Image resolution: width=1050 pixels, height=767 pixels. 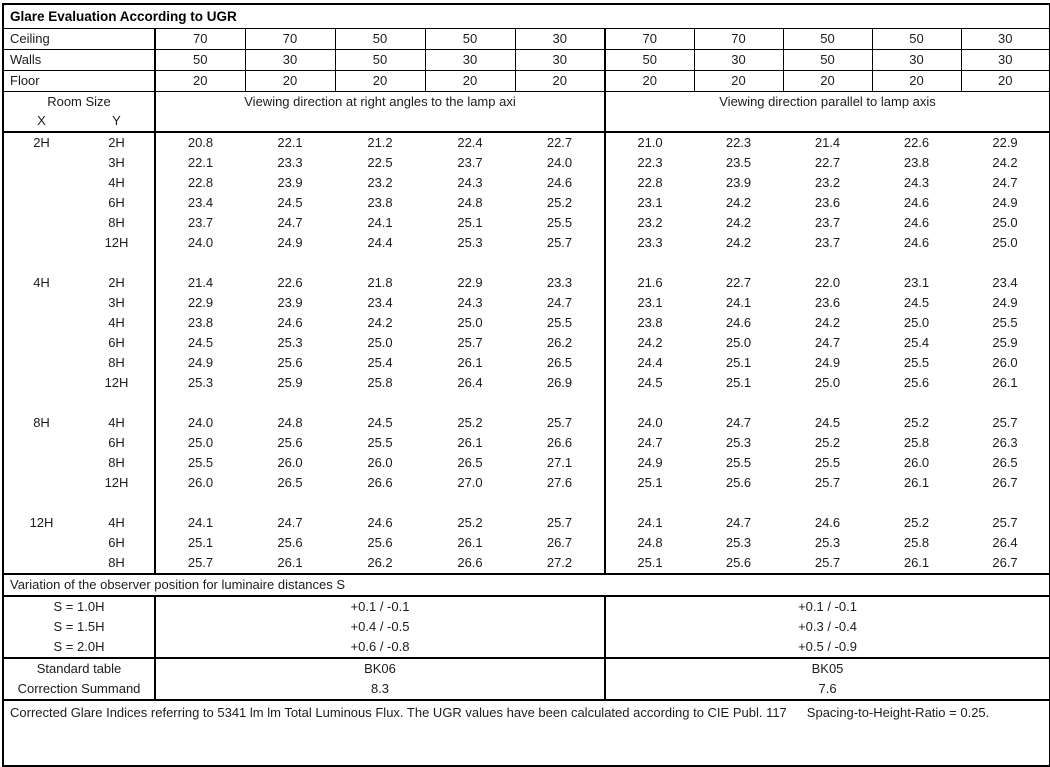 What do you see at coordinates (117, 323) in the screenshot?
I see `room-y-cell: 4H` at bounding box center [117, 323].